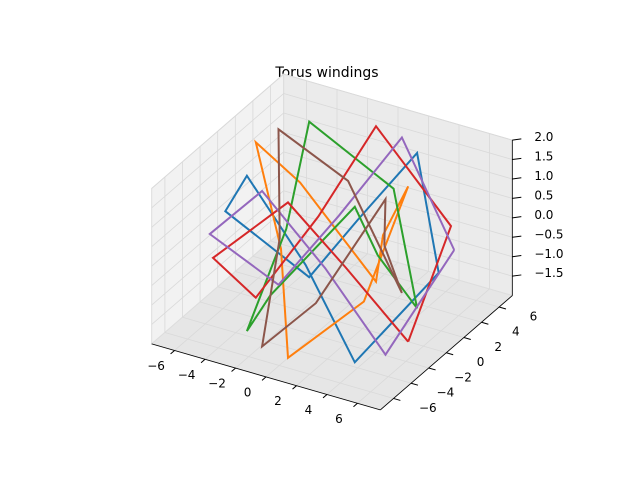 The image size is (640, 480). I want to click on x-tick-label: −4, so click(187, 375).